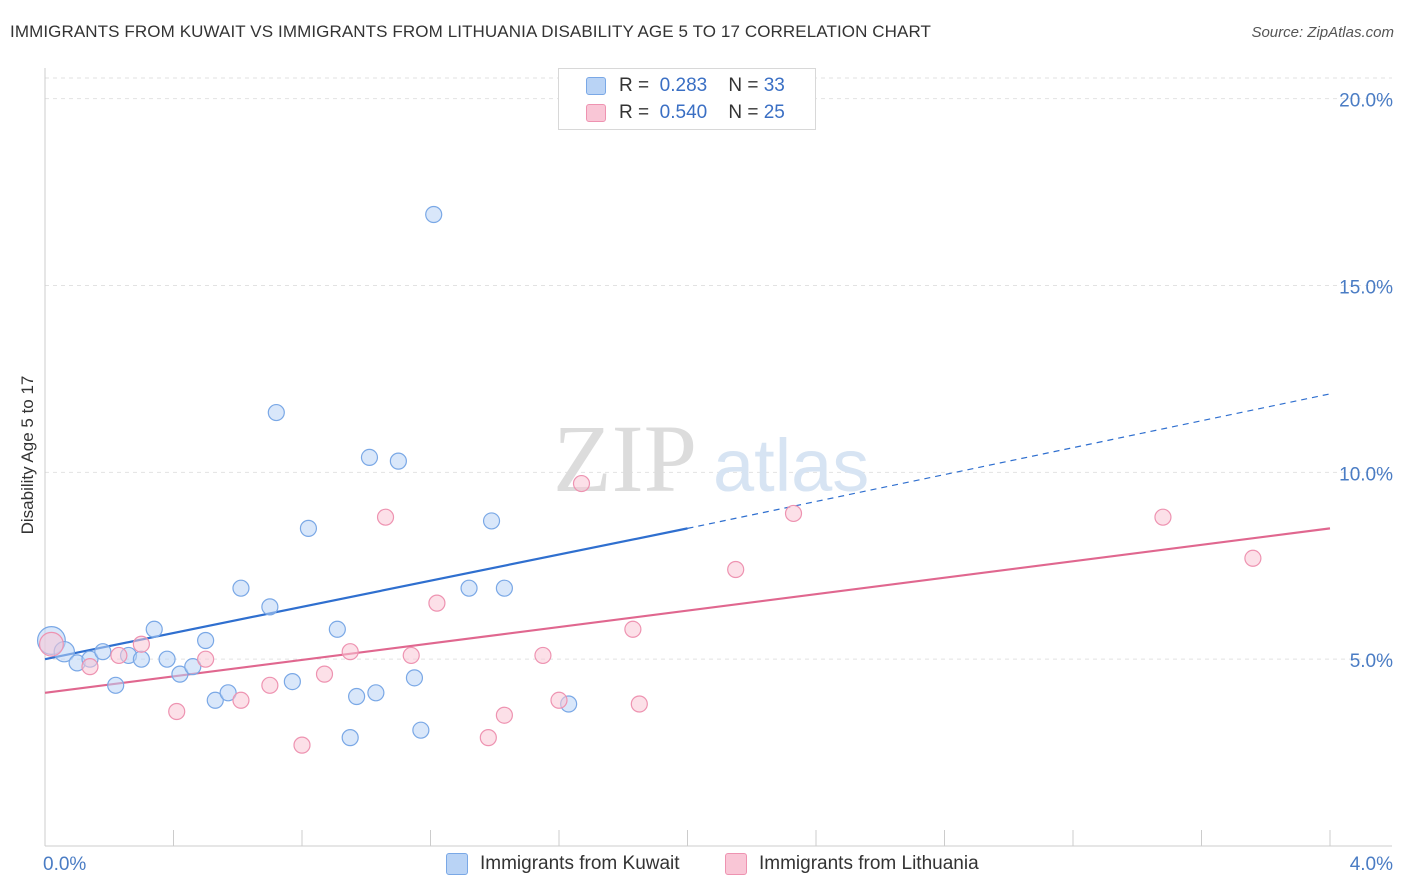  What do you see at coordinates (774, 112) in the screenshot?
I see `legend-n-lithuania: 25` at bounding box center [774, 112].